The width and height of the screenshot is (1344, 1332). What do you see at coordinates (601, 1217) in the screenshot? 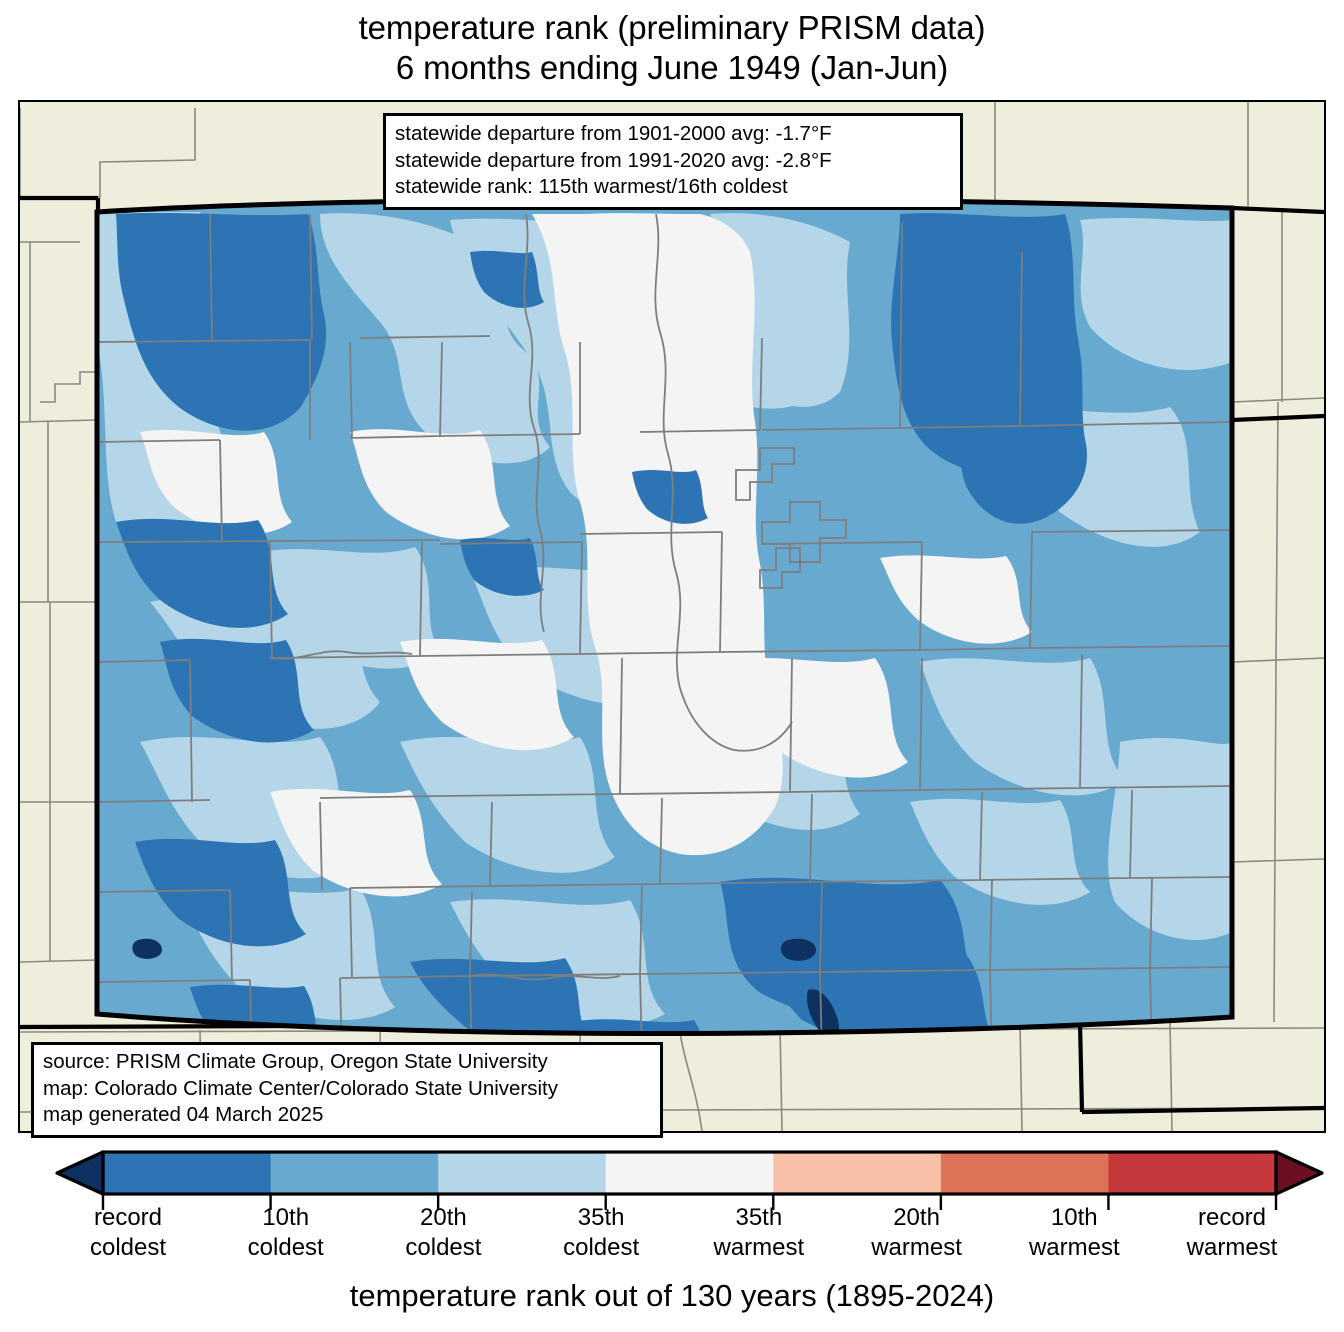
I see `colorbar-label-top-3: 35th` at bounding box center [601, 1217].